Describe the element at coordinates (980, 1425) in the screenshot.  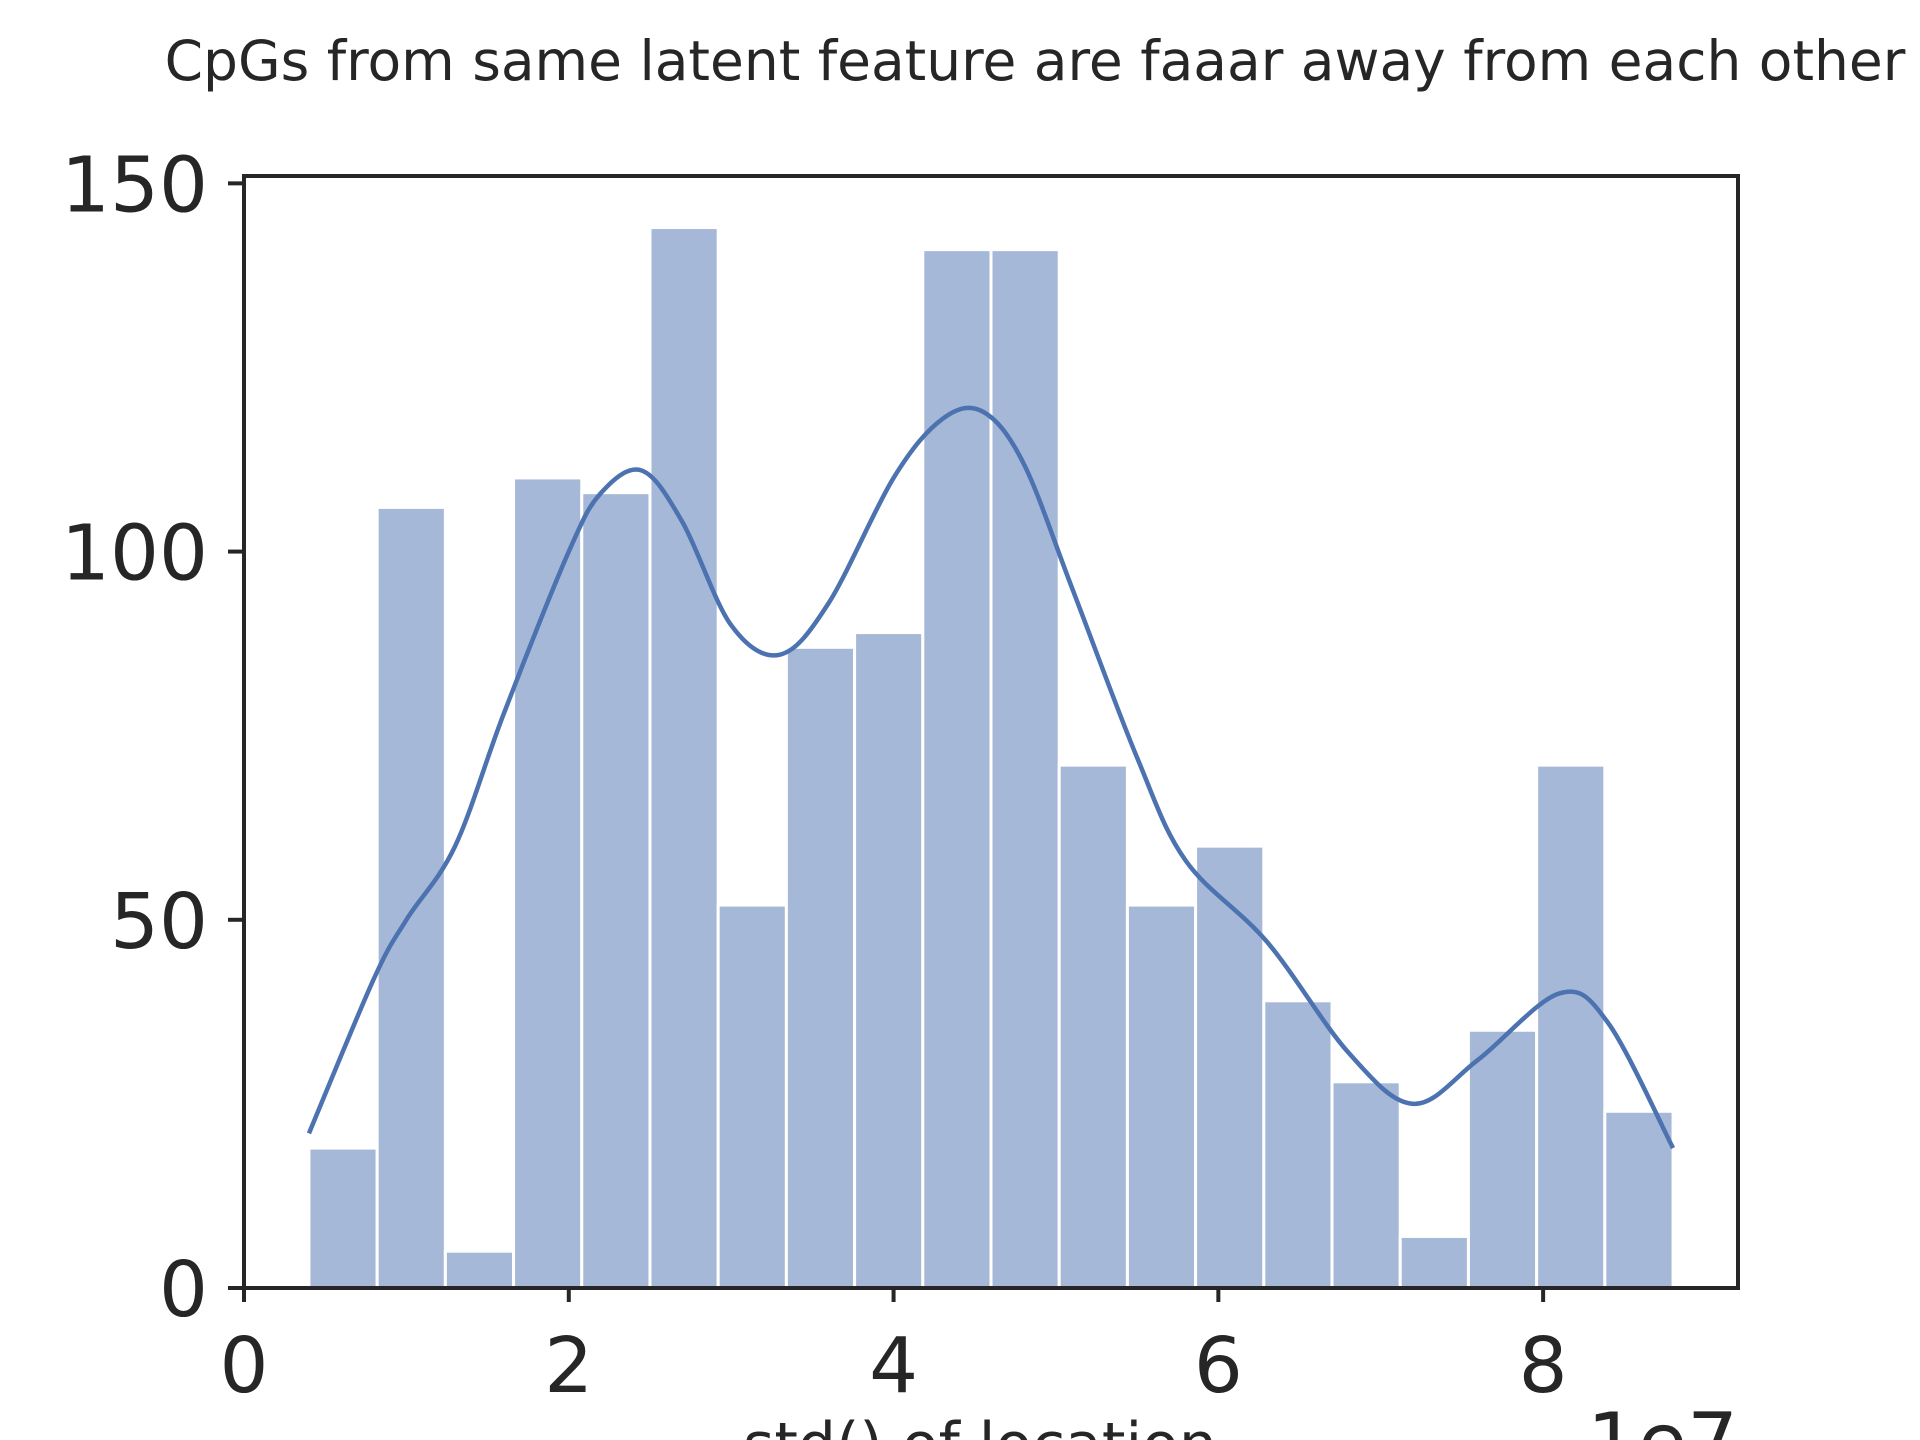
I see `x-axis-label: std() of location` at that location.